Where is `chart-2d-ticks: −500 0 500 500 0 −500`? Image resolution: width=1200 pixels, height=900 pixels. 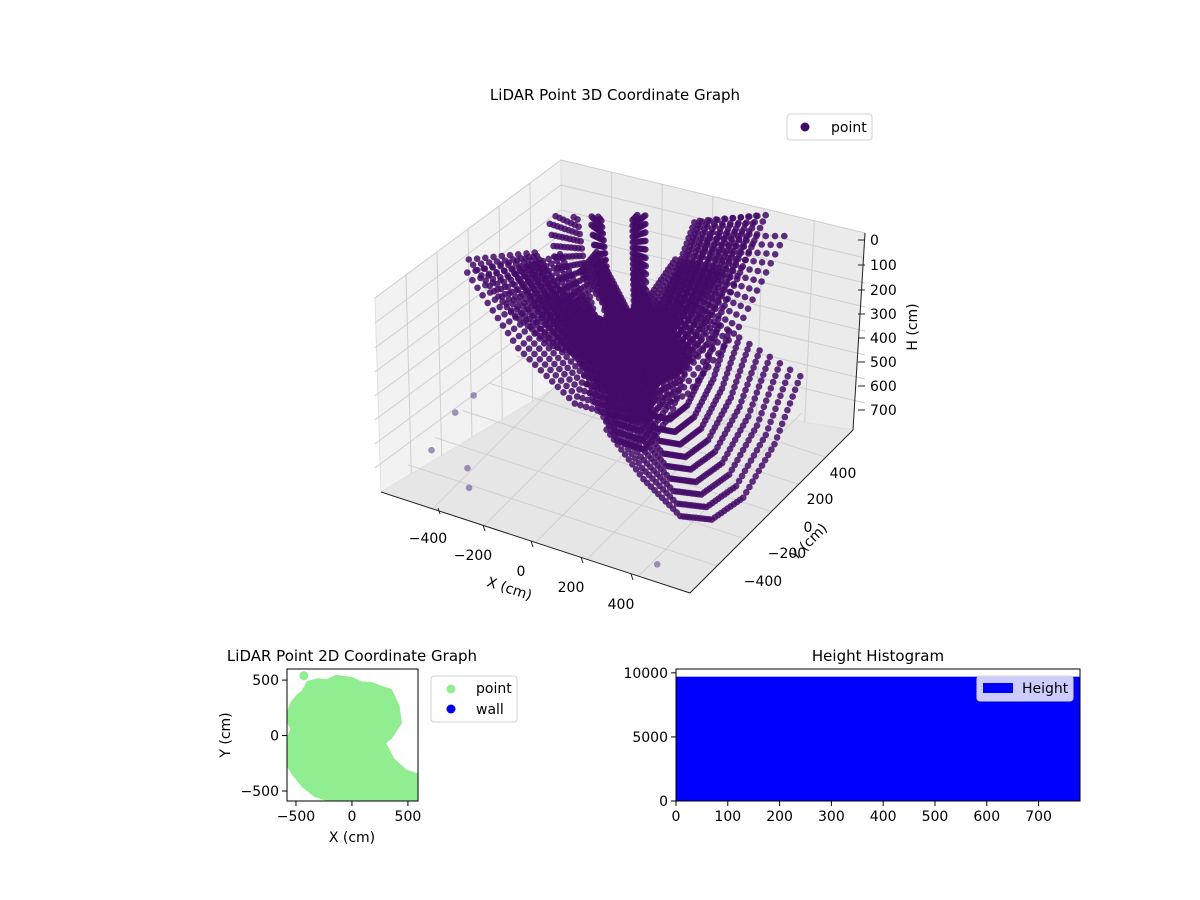 chart-2d-ticks: −500 0 500 500 0 −500 is located at coordinates (331, 749).